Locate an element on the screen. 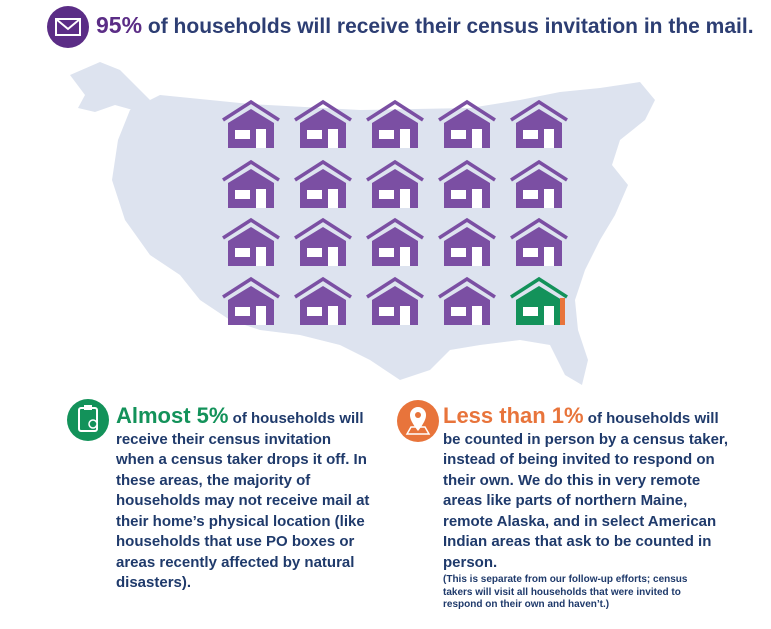  left-highlight: Almost 5% is located at coordinates (172, 415).